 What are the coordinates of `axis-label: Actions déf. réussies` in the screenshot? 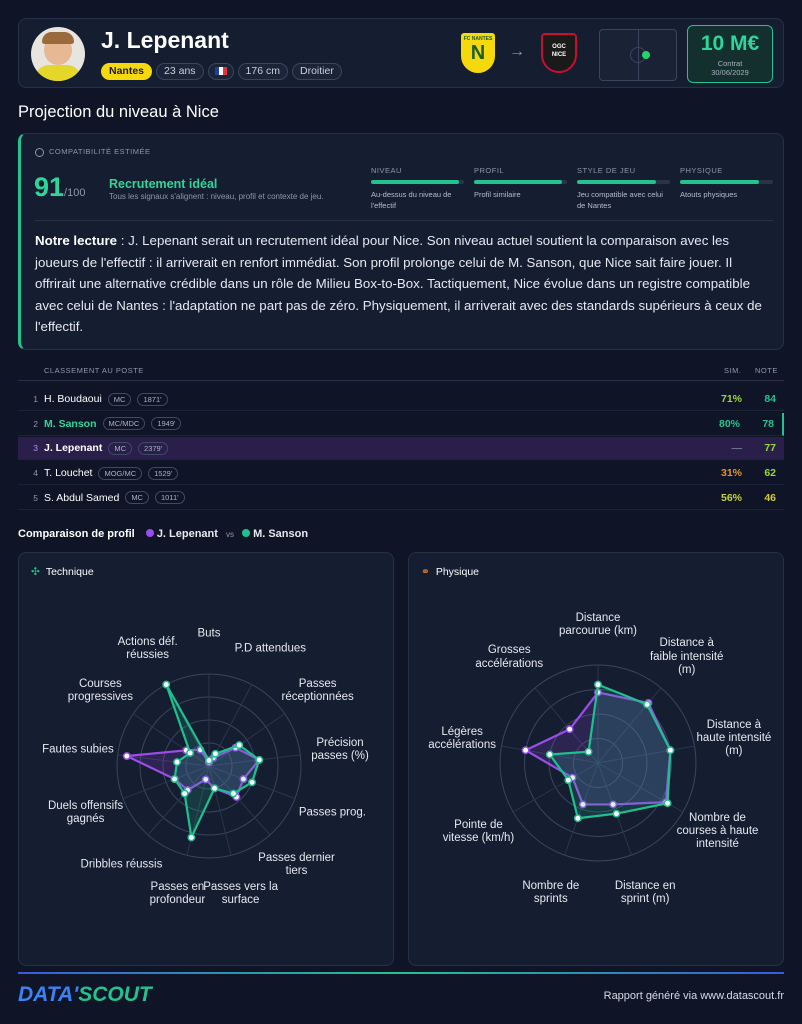 It's located at (147, 648).